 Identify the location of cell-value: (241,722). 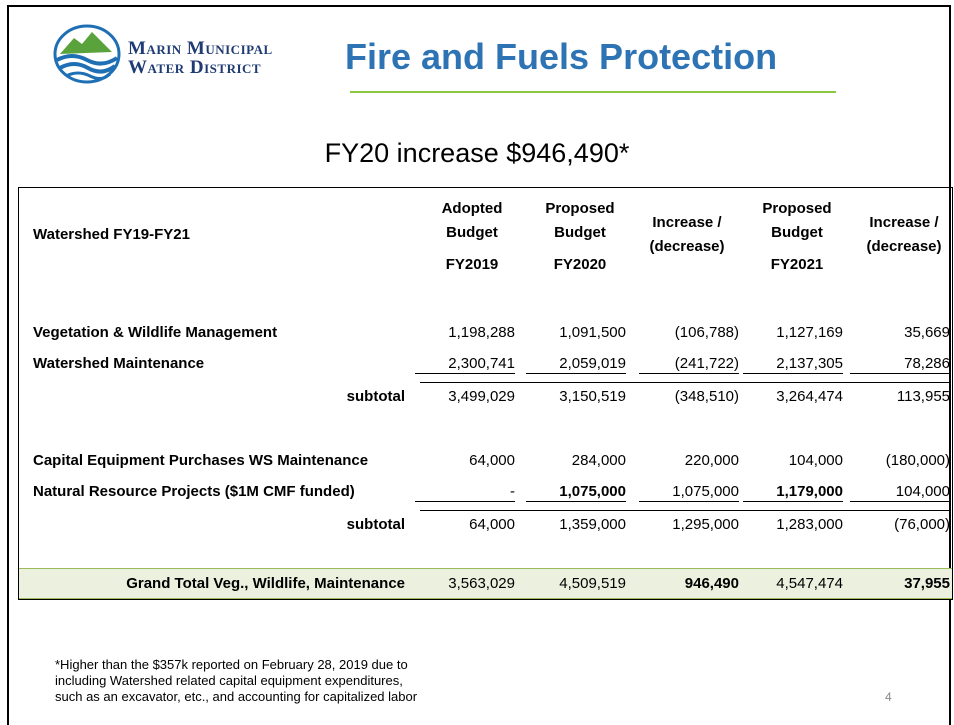
(689, 364).